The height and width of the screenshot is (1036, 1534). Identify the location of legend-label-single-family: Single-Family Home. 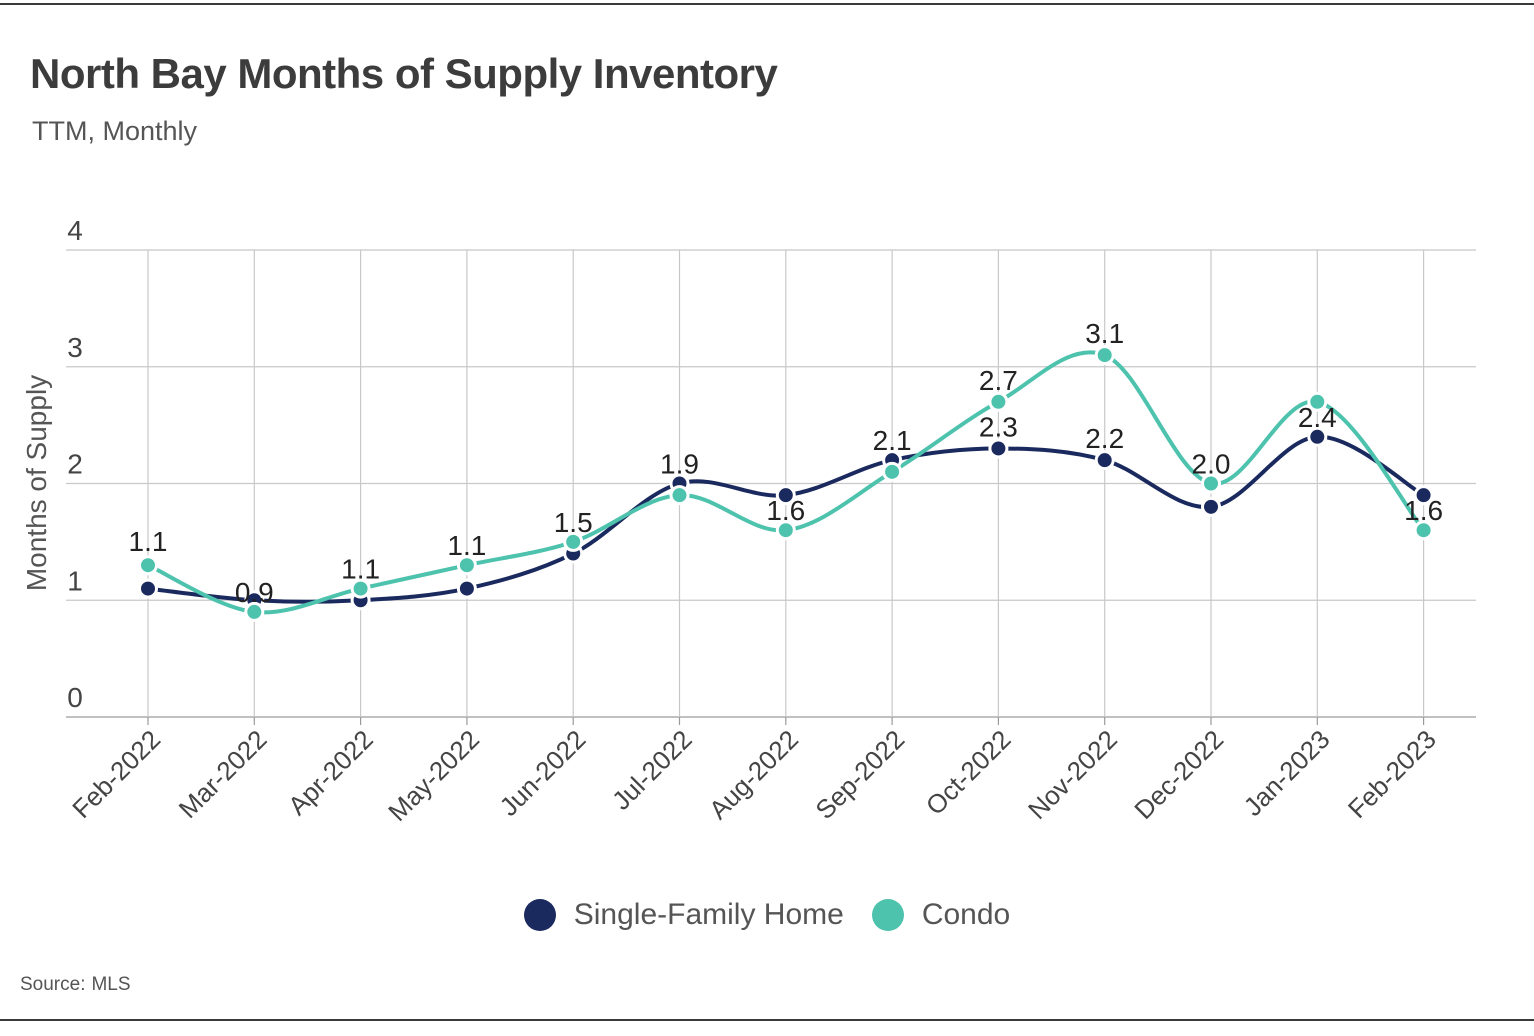
(708, 914).